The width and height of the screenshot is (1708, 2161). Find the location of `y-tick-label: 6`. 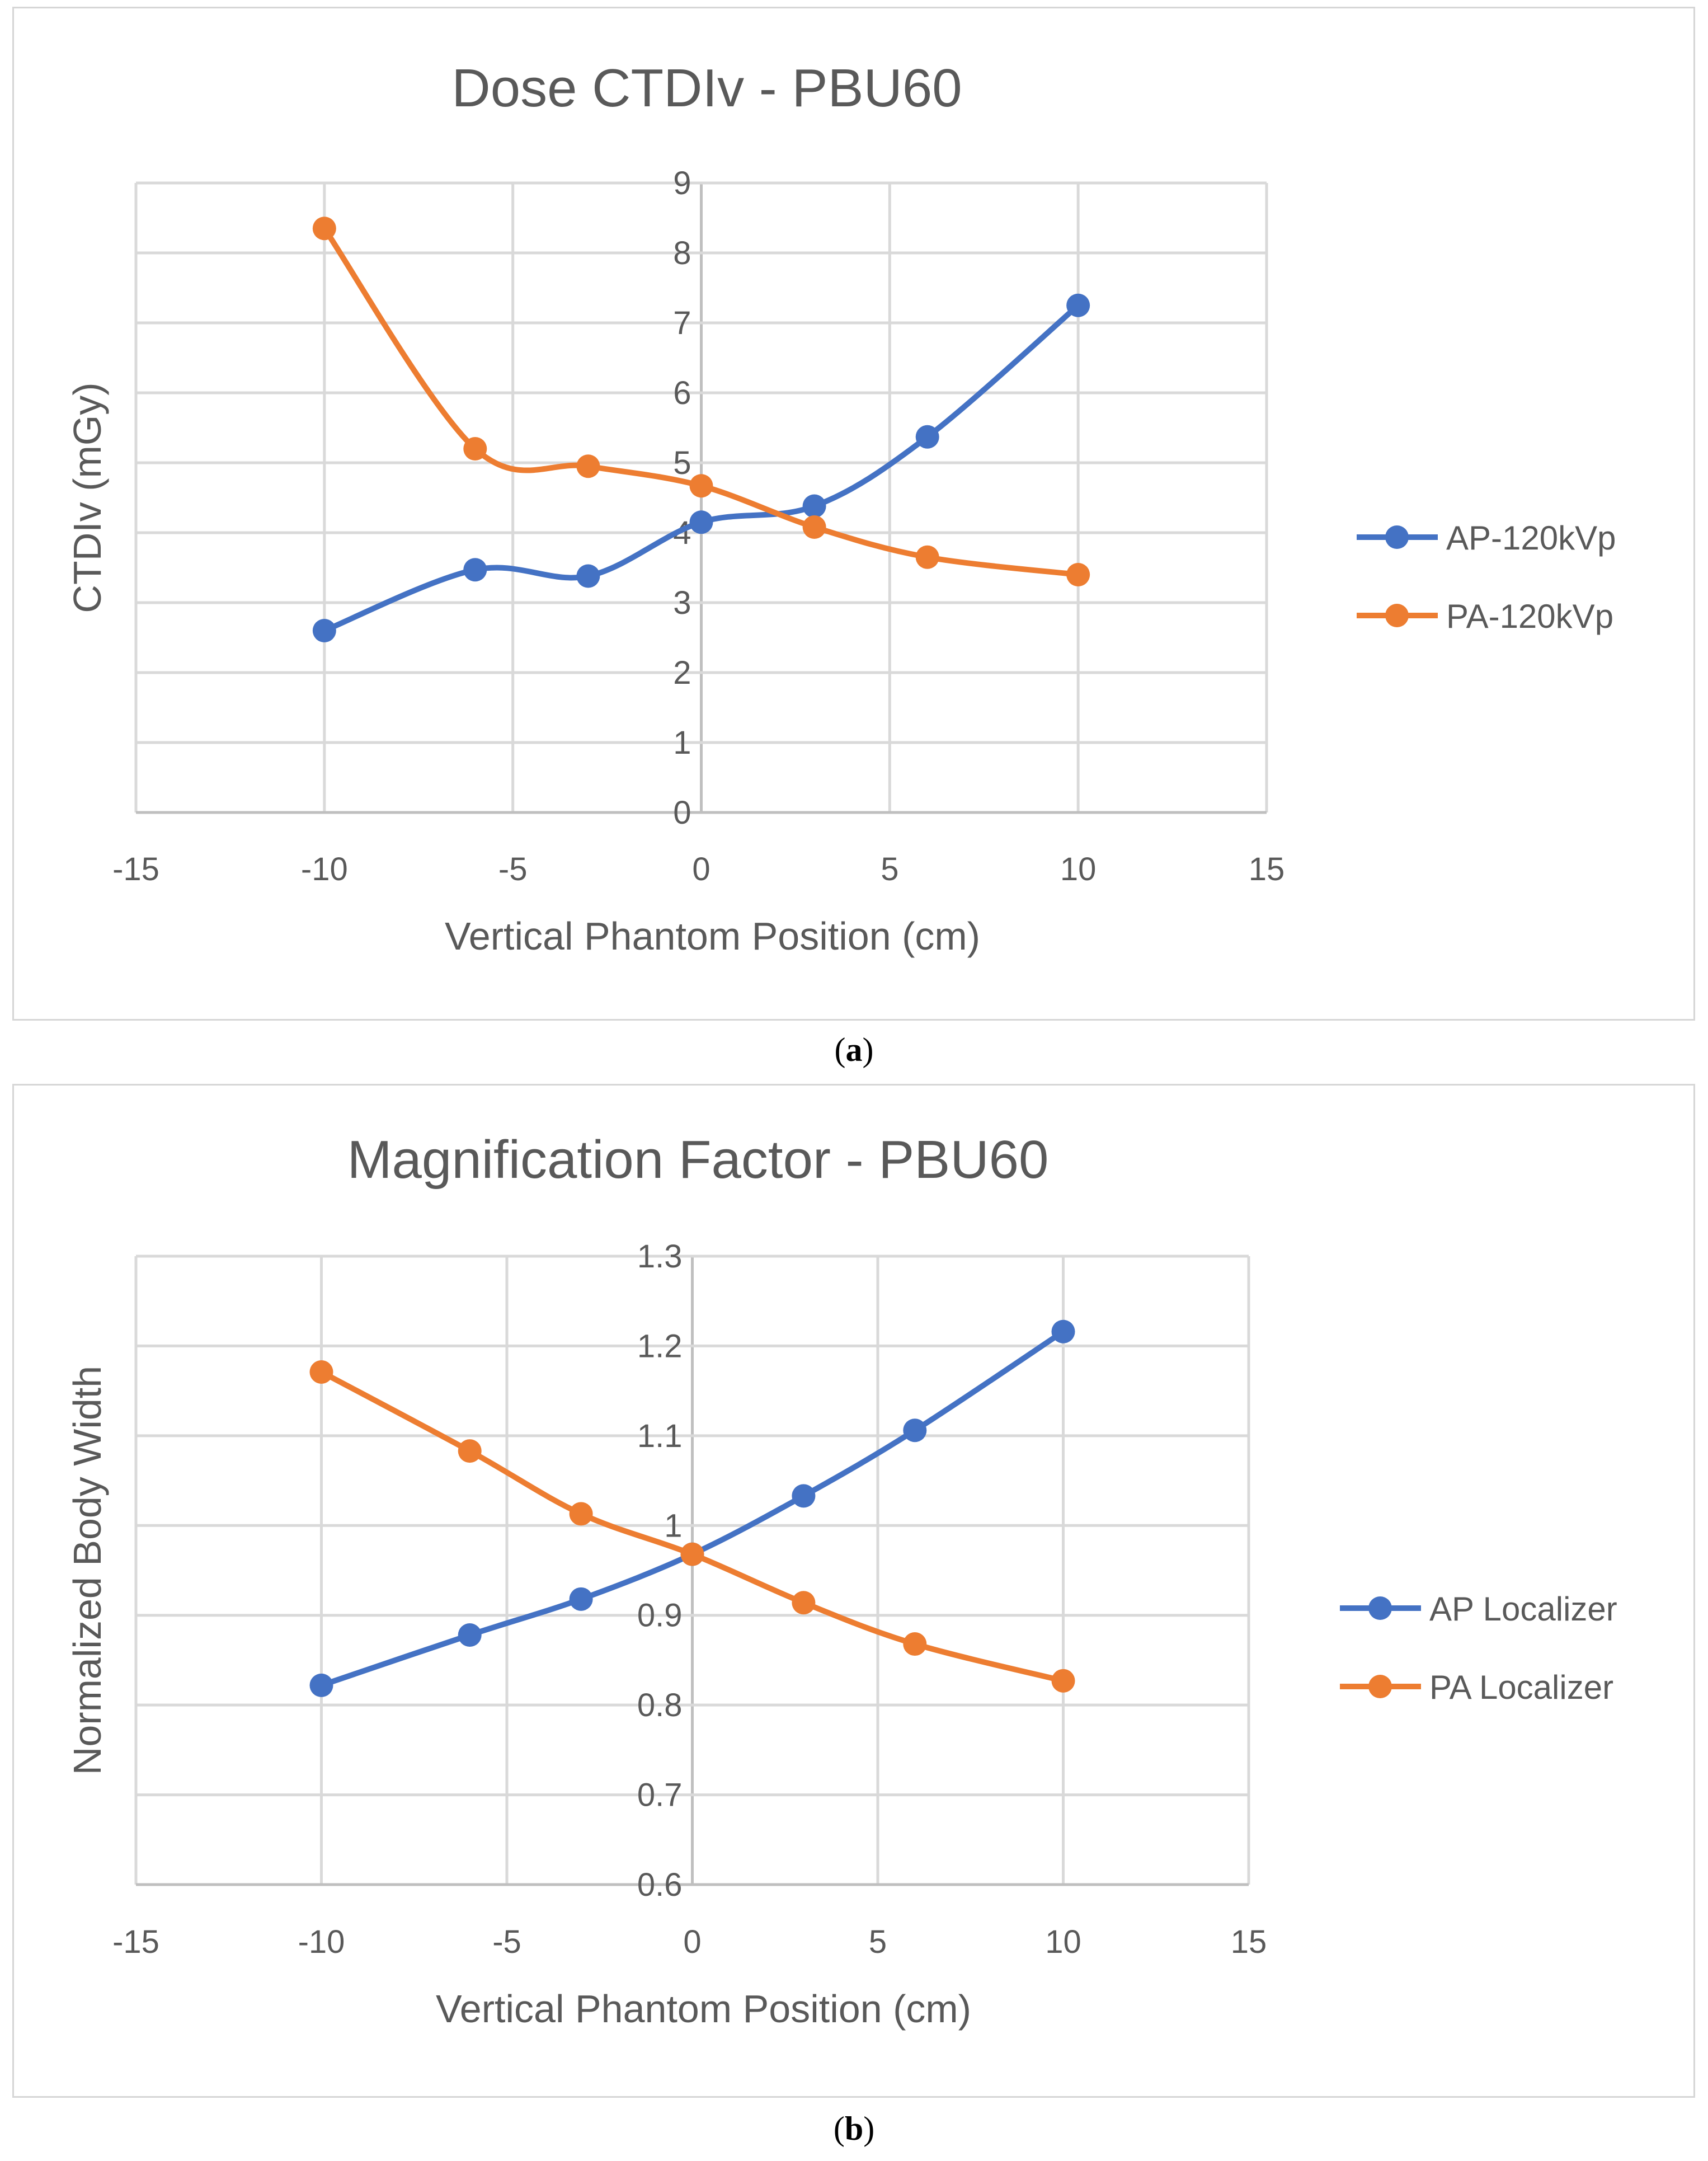

y-tick-label: 6 is located at coordinates (682, 393).